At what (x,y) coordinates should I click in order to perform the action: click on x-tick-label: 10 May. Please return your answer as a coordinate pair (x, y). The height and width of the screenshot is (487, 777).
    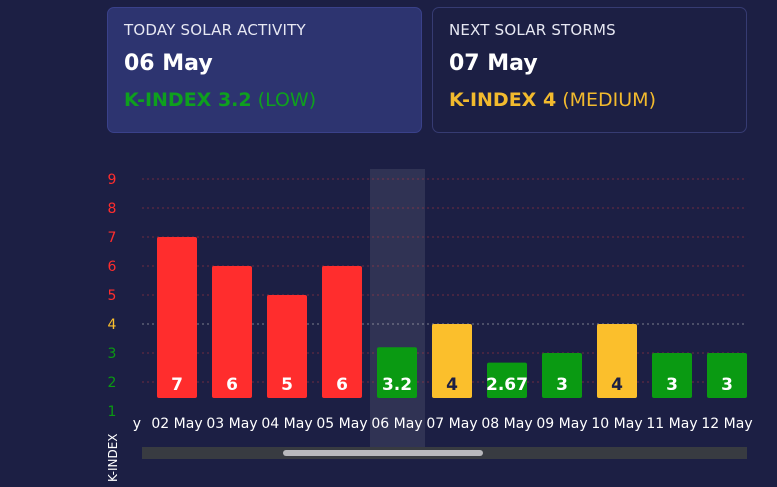
    Looking at the image, I should click on (616, 424).